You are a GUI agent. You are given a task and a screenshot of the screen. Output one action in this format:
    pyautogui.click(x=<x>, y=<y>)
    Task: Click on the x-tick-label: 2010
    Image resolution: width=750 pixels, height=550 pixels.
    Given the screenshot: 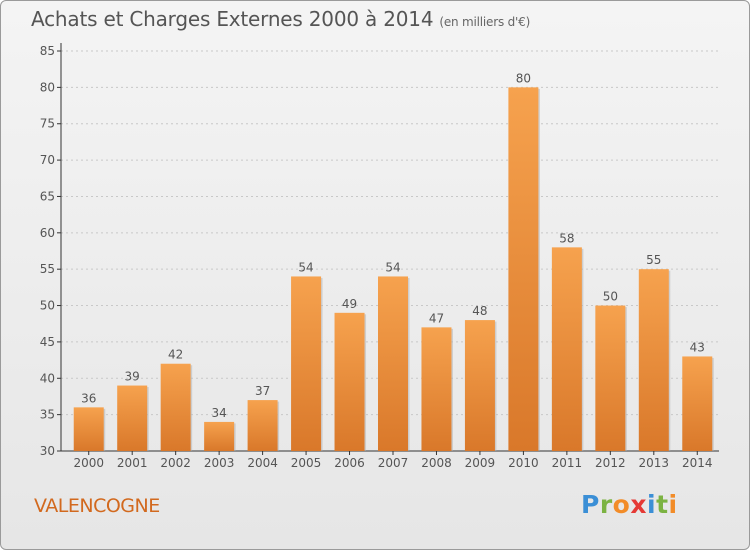 What is the action you would take?
    pyautogui.click(x=523, y=463)
    